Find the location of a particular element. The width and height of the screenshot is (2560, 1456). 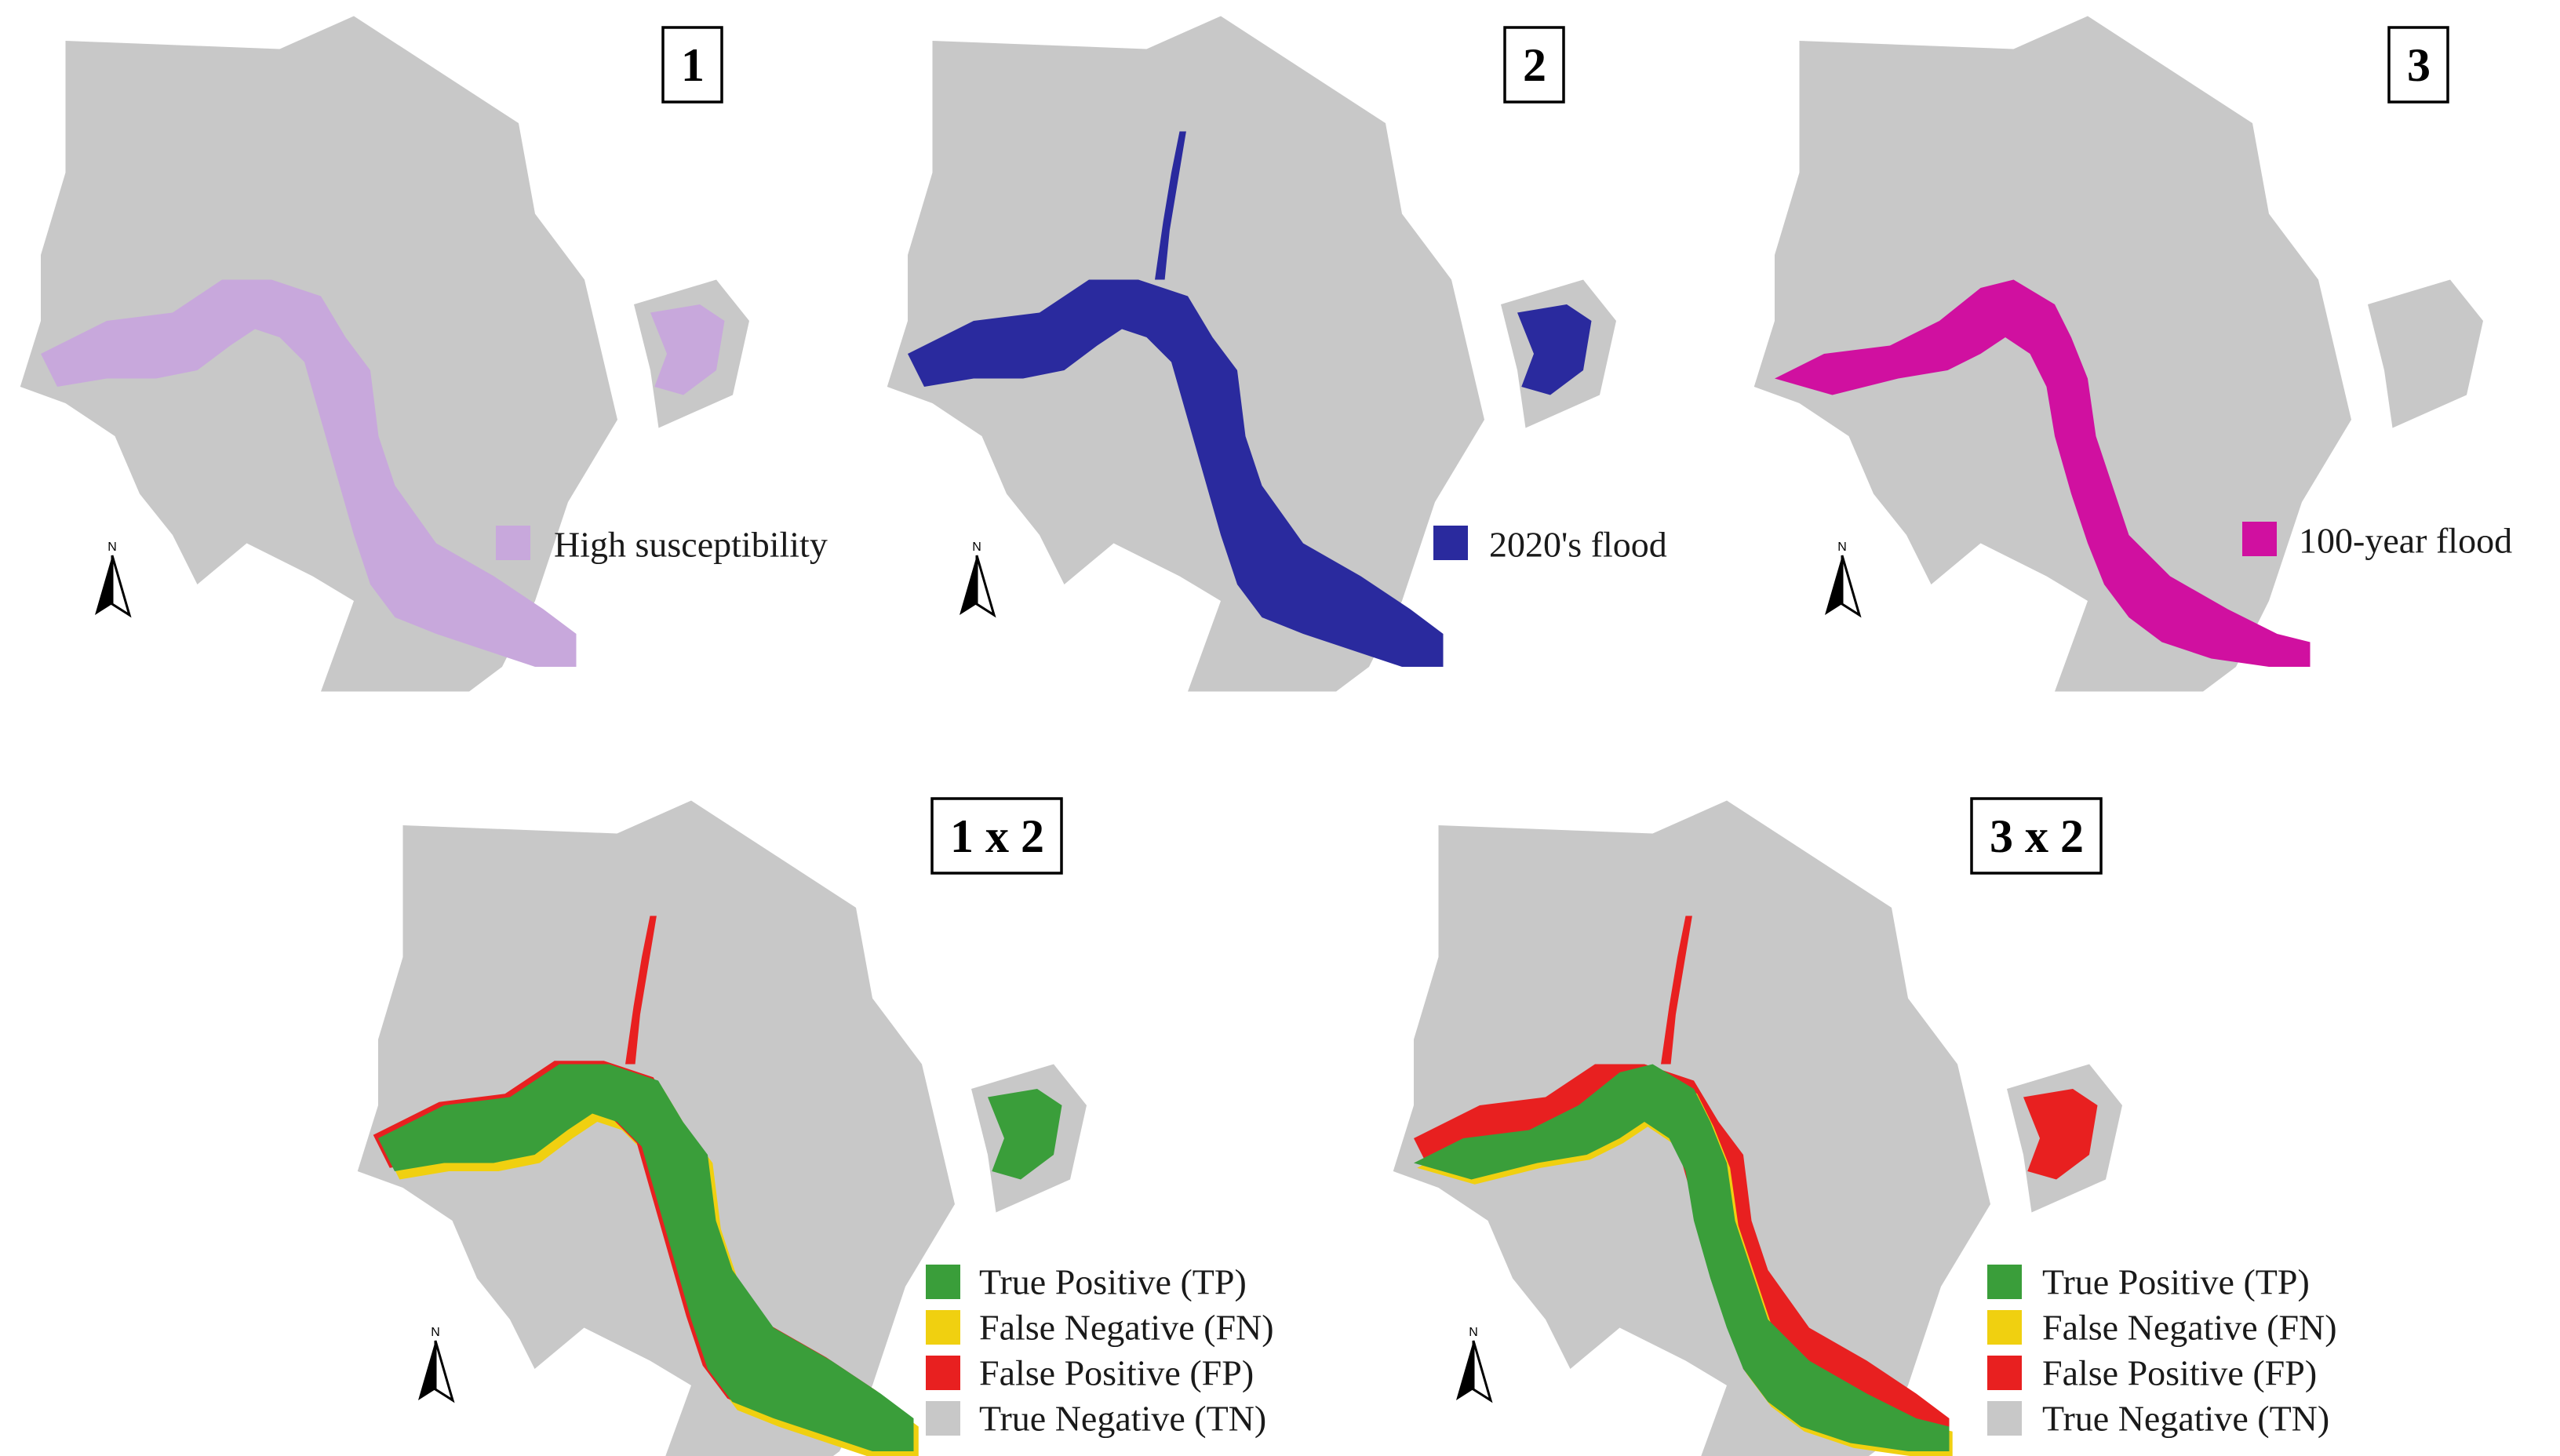

panel-1x2-tag-label: 1 x 2 is located at coordinates (997, 836).